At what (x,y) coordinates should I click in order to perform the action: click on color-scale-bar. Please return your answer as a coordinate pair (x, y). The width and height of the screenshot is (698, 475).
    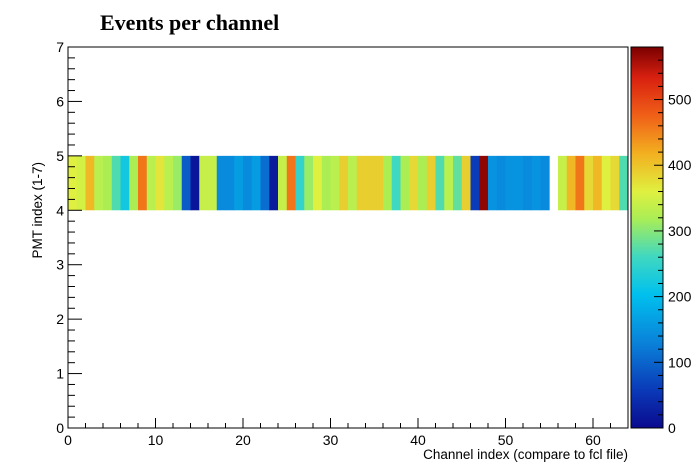
    Looking at the image, I should click on (647, 237).